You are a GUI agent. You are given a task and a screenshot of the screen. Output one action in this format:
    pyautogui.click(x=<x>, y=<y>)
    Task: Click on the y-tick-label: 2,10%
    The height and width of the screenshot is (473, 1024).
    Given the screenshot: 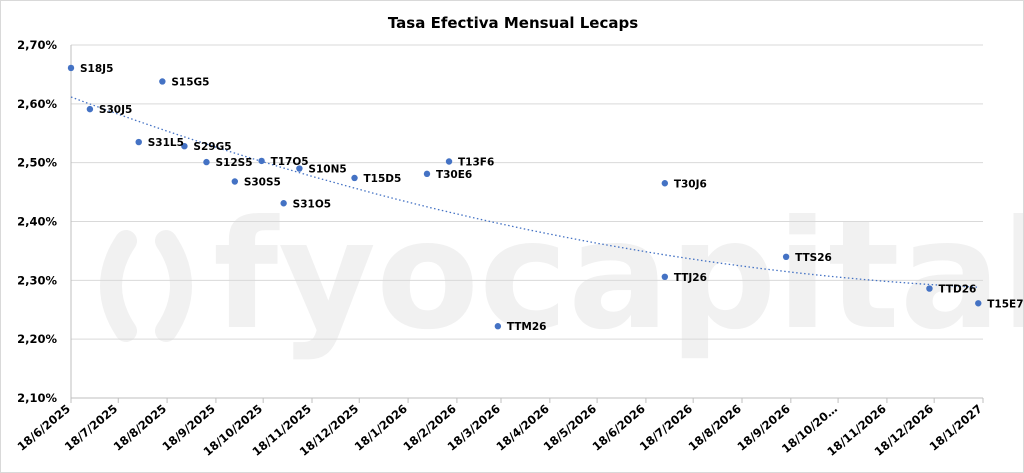 What is the action you would take?
    pyautogui.click(x=37, y=398)
    